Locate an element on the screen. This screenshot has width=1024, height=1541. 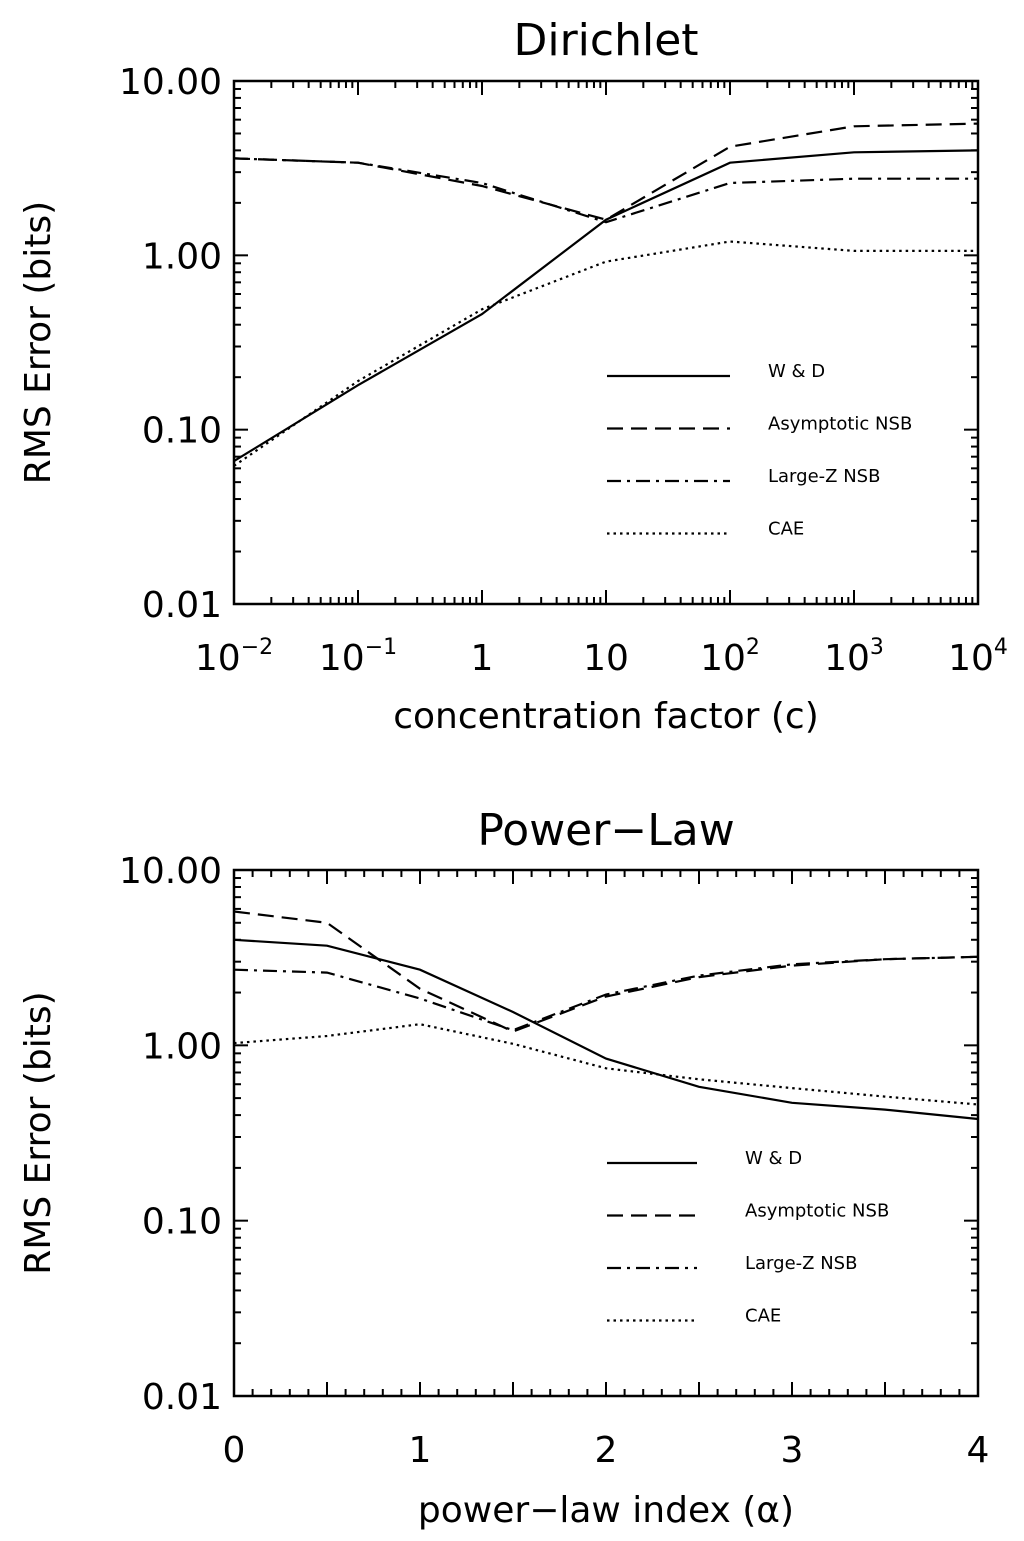
x-tick-label: 10⁴ is located at coordinates (978, 657).